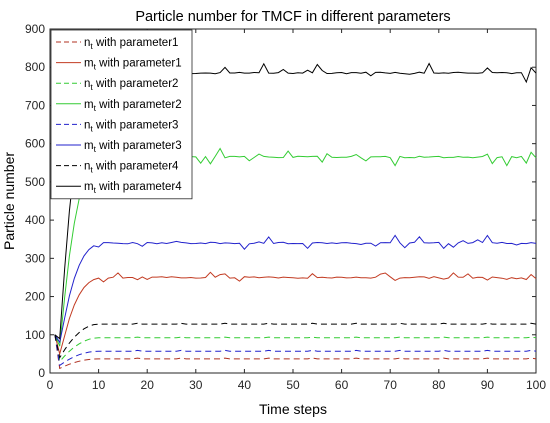 The height and width of the screenshot is (423, 550). Describe the element at coordinates (133, 65) in the screenshot. I see `legend-entry: mt with parameter1` at that location.